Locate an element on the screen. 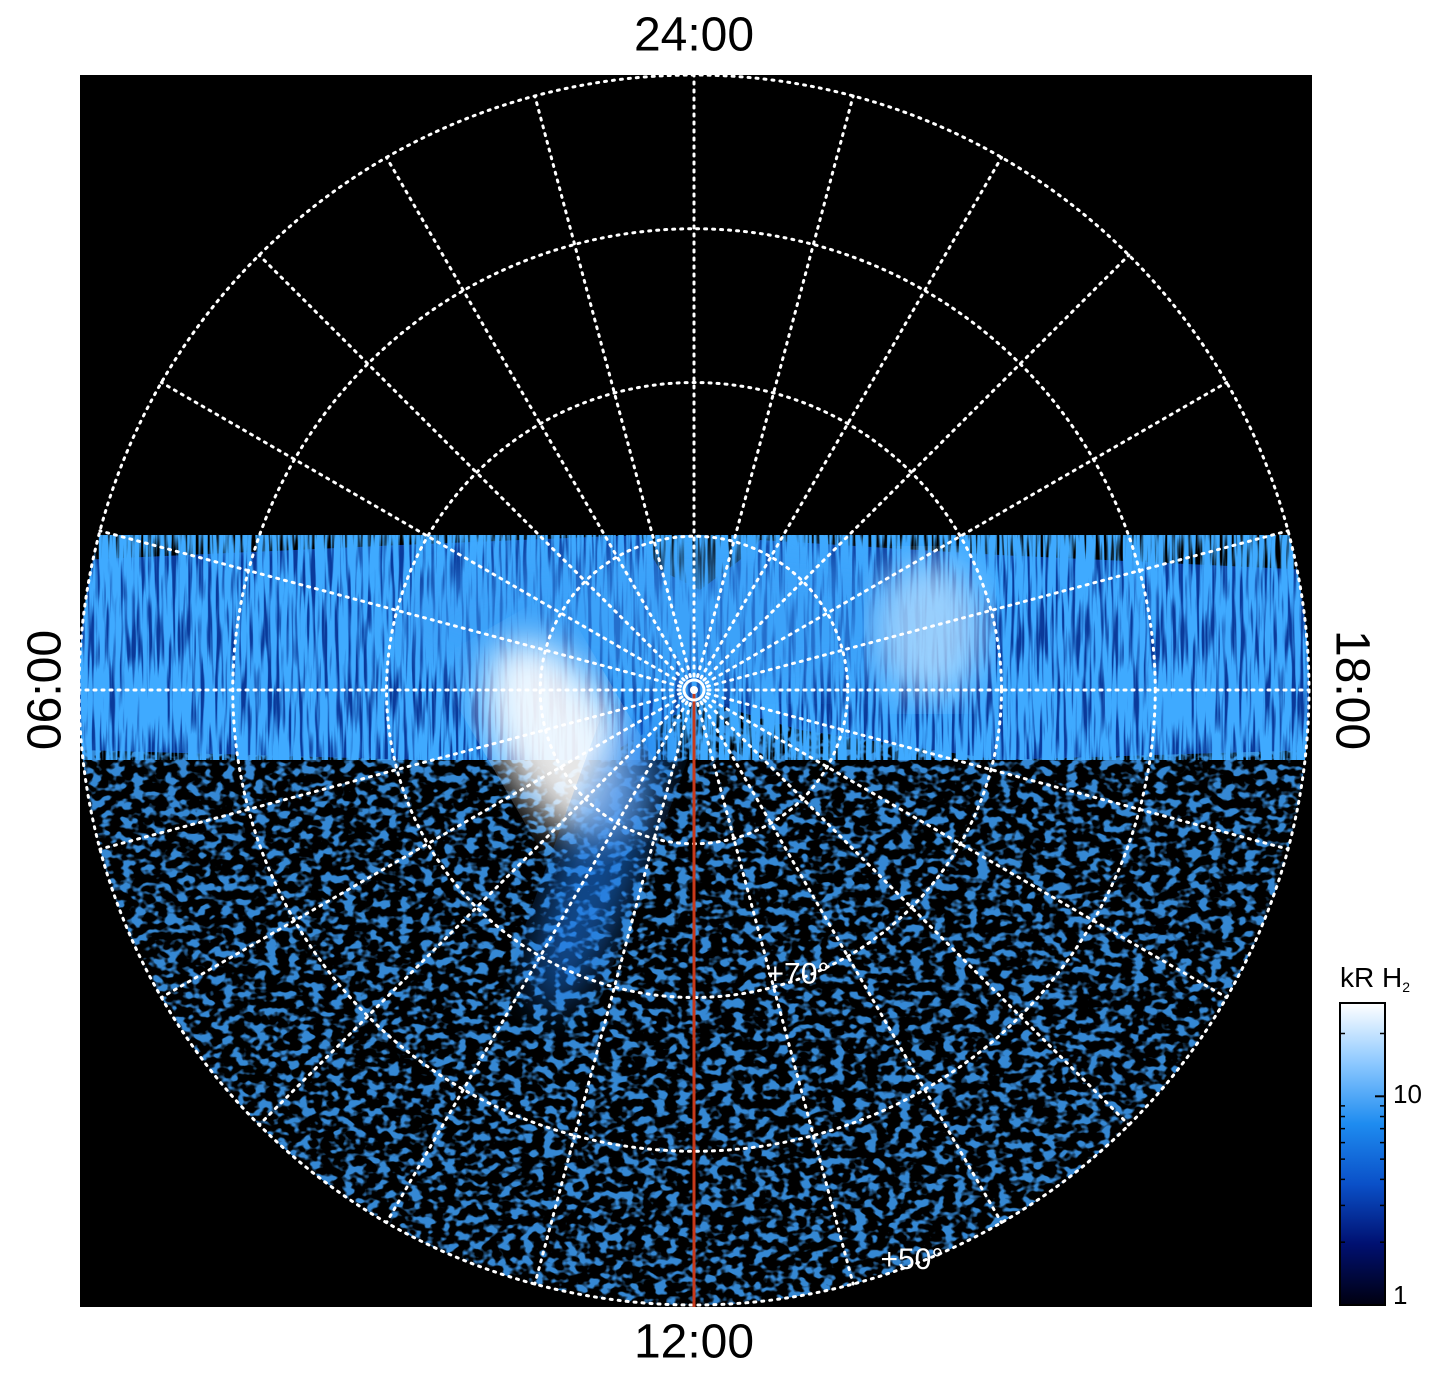 This screenshot has width=1447, height=1384. latitude-label: +70° is located at coordinates (798, 974).